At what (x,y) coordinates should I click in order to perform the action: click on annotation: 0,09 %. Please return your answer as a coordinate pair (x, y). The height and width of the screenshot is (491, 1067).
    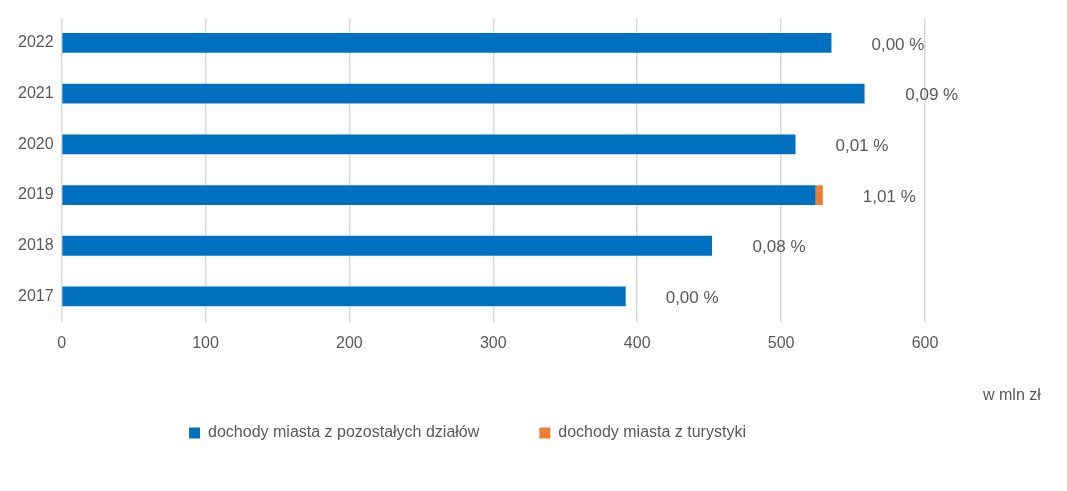
    Looking at the image, I should click on (932, 95).